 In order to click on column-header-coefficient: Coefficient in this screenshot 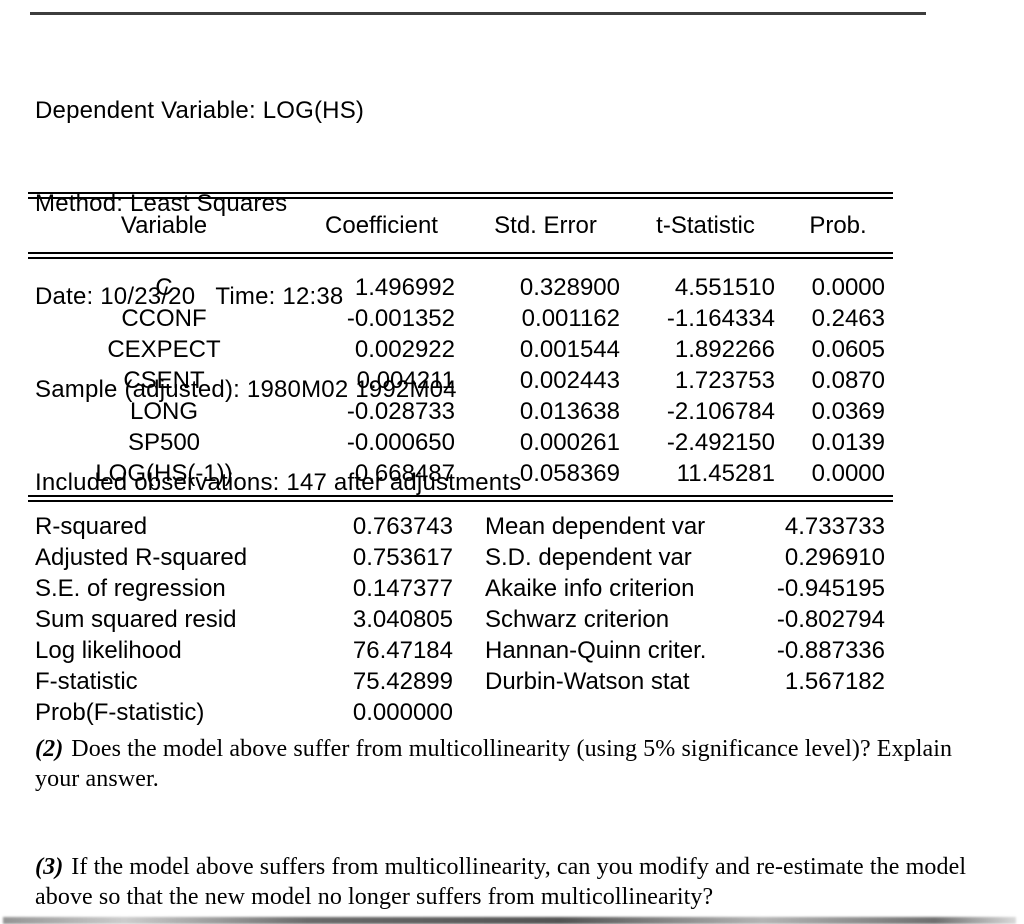, I will do `click(381, 225)`.